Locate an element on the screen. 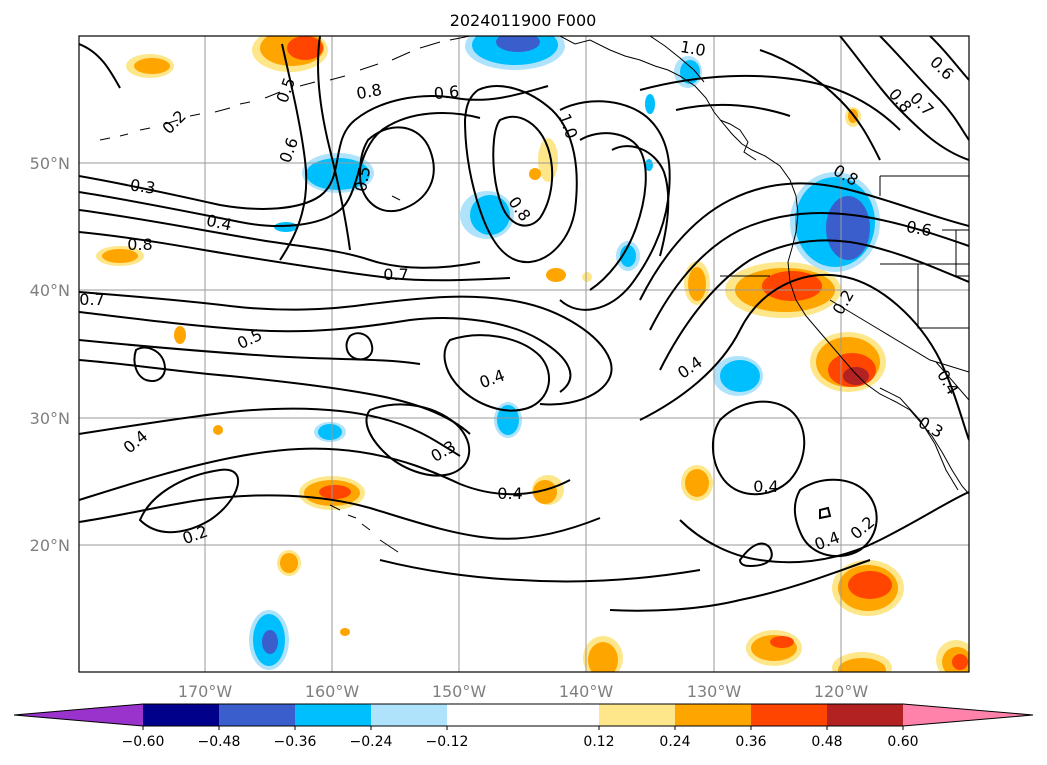  lon-label: 160°W is located at coordinates (332, 691).